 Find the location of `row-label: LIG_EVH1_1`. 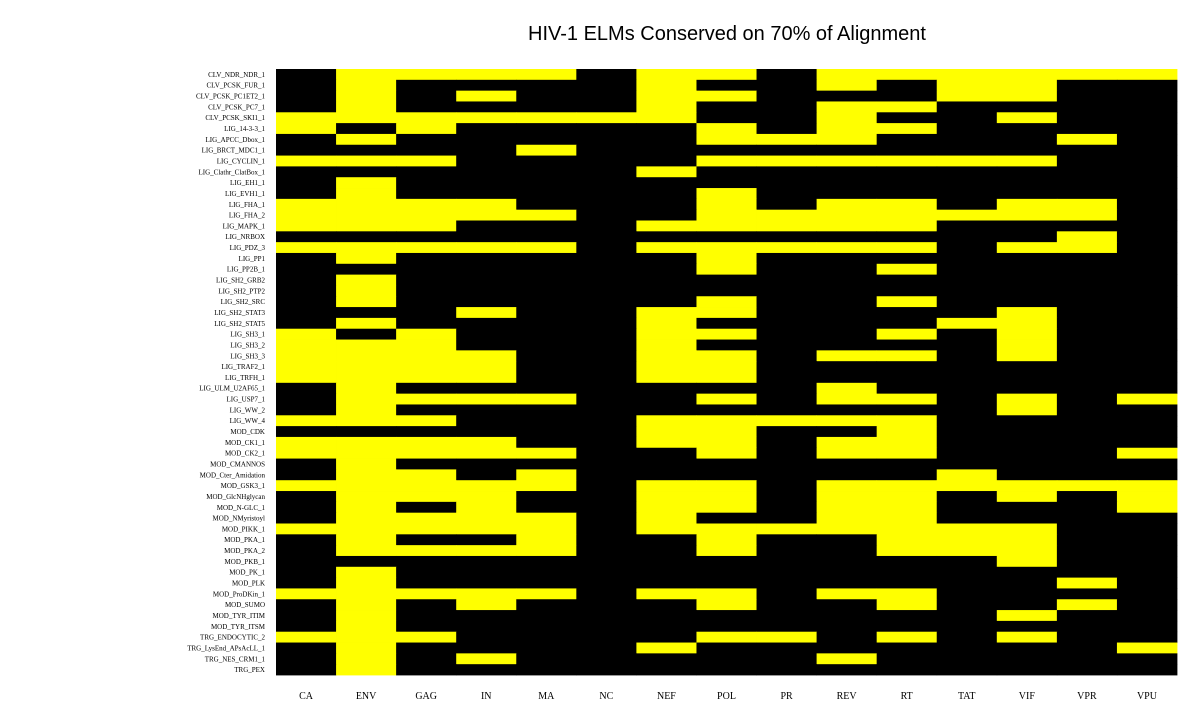

row-label: LIG_EVH1_1 is located at coordinates (245, 194).